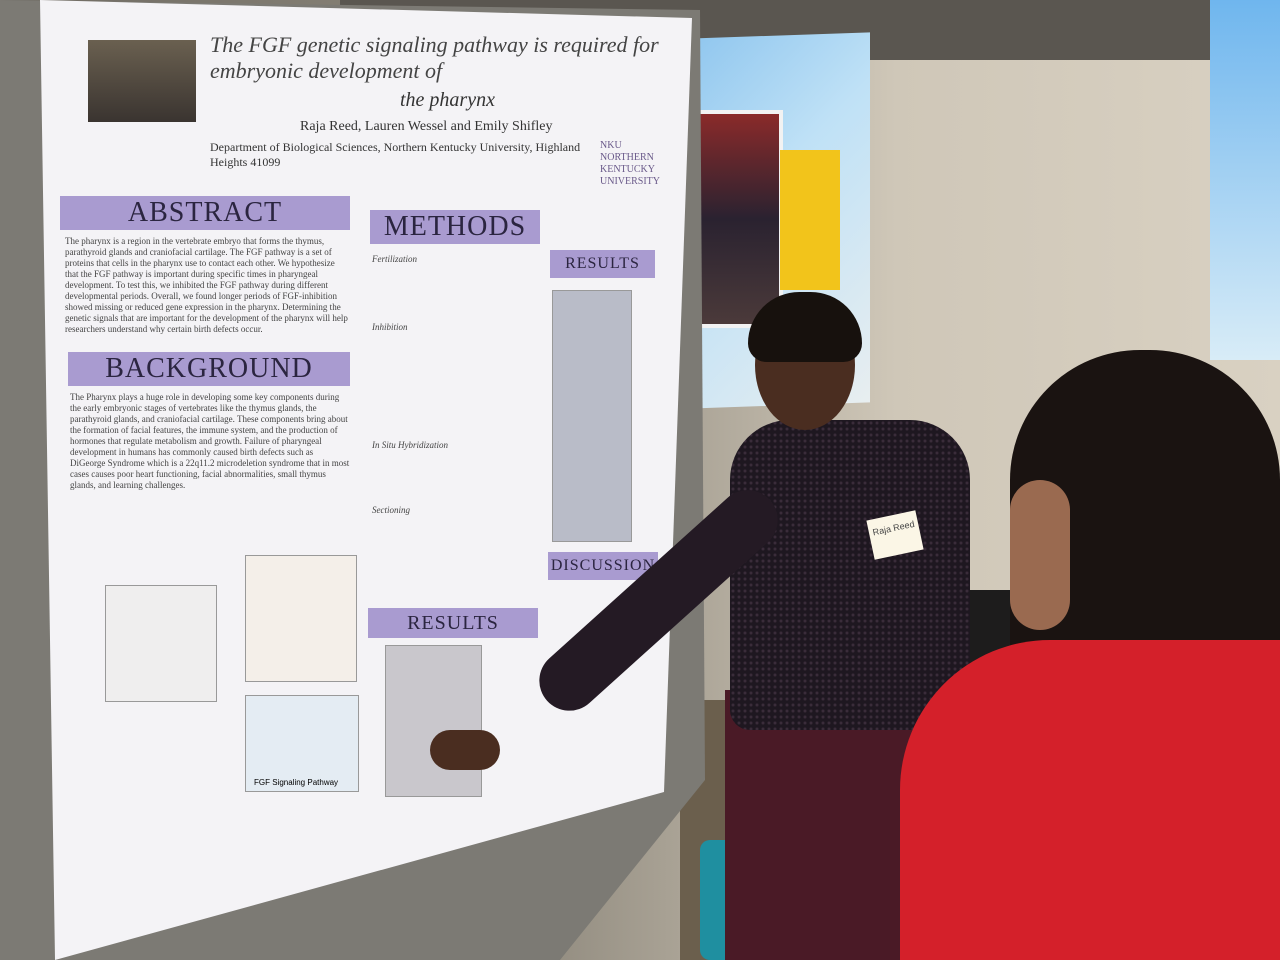  I want to click on nku-logo: NKU NORTHERN KENTUCKY UNIVERSITY, so click(630, 163).